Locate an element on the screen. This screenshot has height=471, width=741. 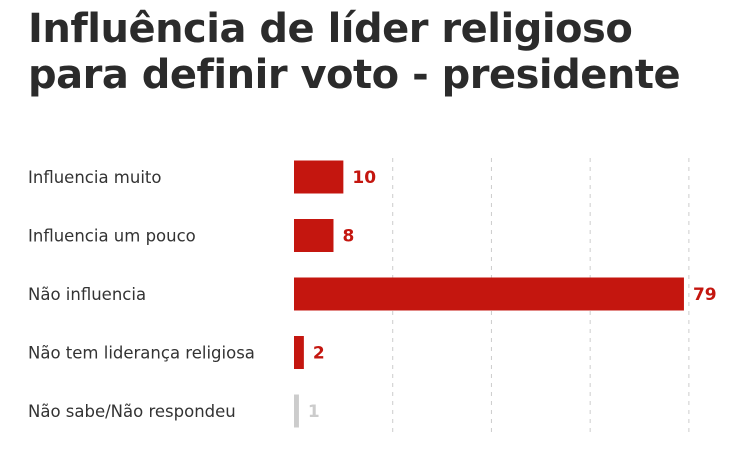
category-label: Não tem liderança religiosa is located at coordinates (141, 353).